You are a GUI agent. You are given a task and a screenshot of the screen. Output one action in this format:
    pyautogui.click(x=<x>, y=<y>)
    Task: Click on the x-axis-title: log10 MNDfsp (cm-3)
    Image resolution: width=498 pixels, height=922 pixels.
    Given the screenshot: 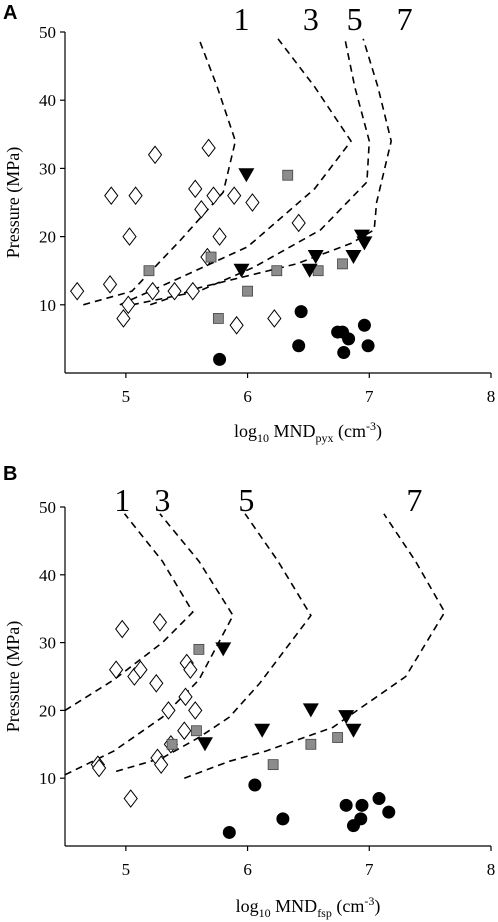 What is the action you would take?
    pyautogui.click(x=308, y=907)
    